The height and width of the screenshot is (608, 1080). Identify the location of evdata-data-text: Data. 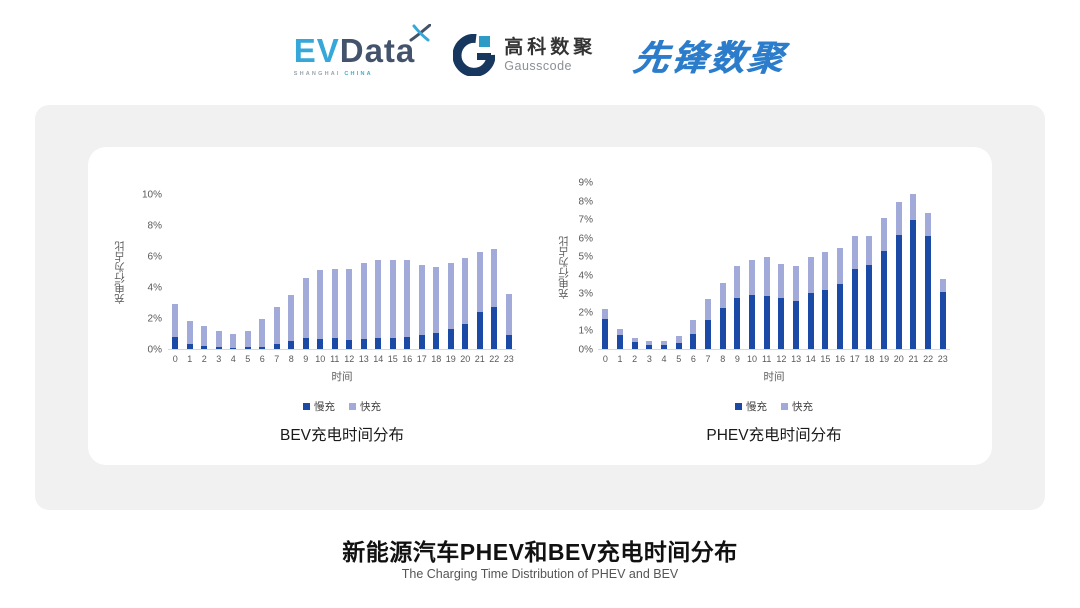
(377, 50).